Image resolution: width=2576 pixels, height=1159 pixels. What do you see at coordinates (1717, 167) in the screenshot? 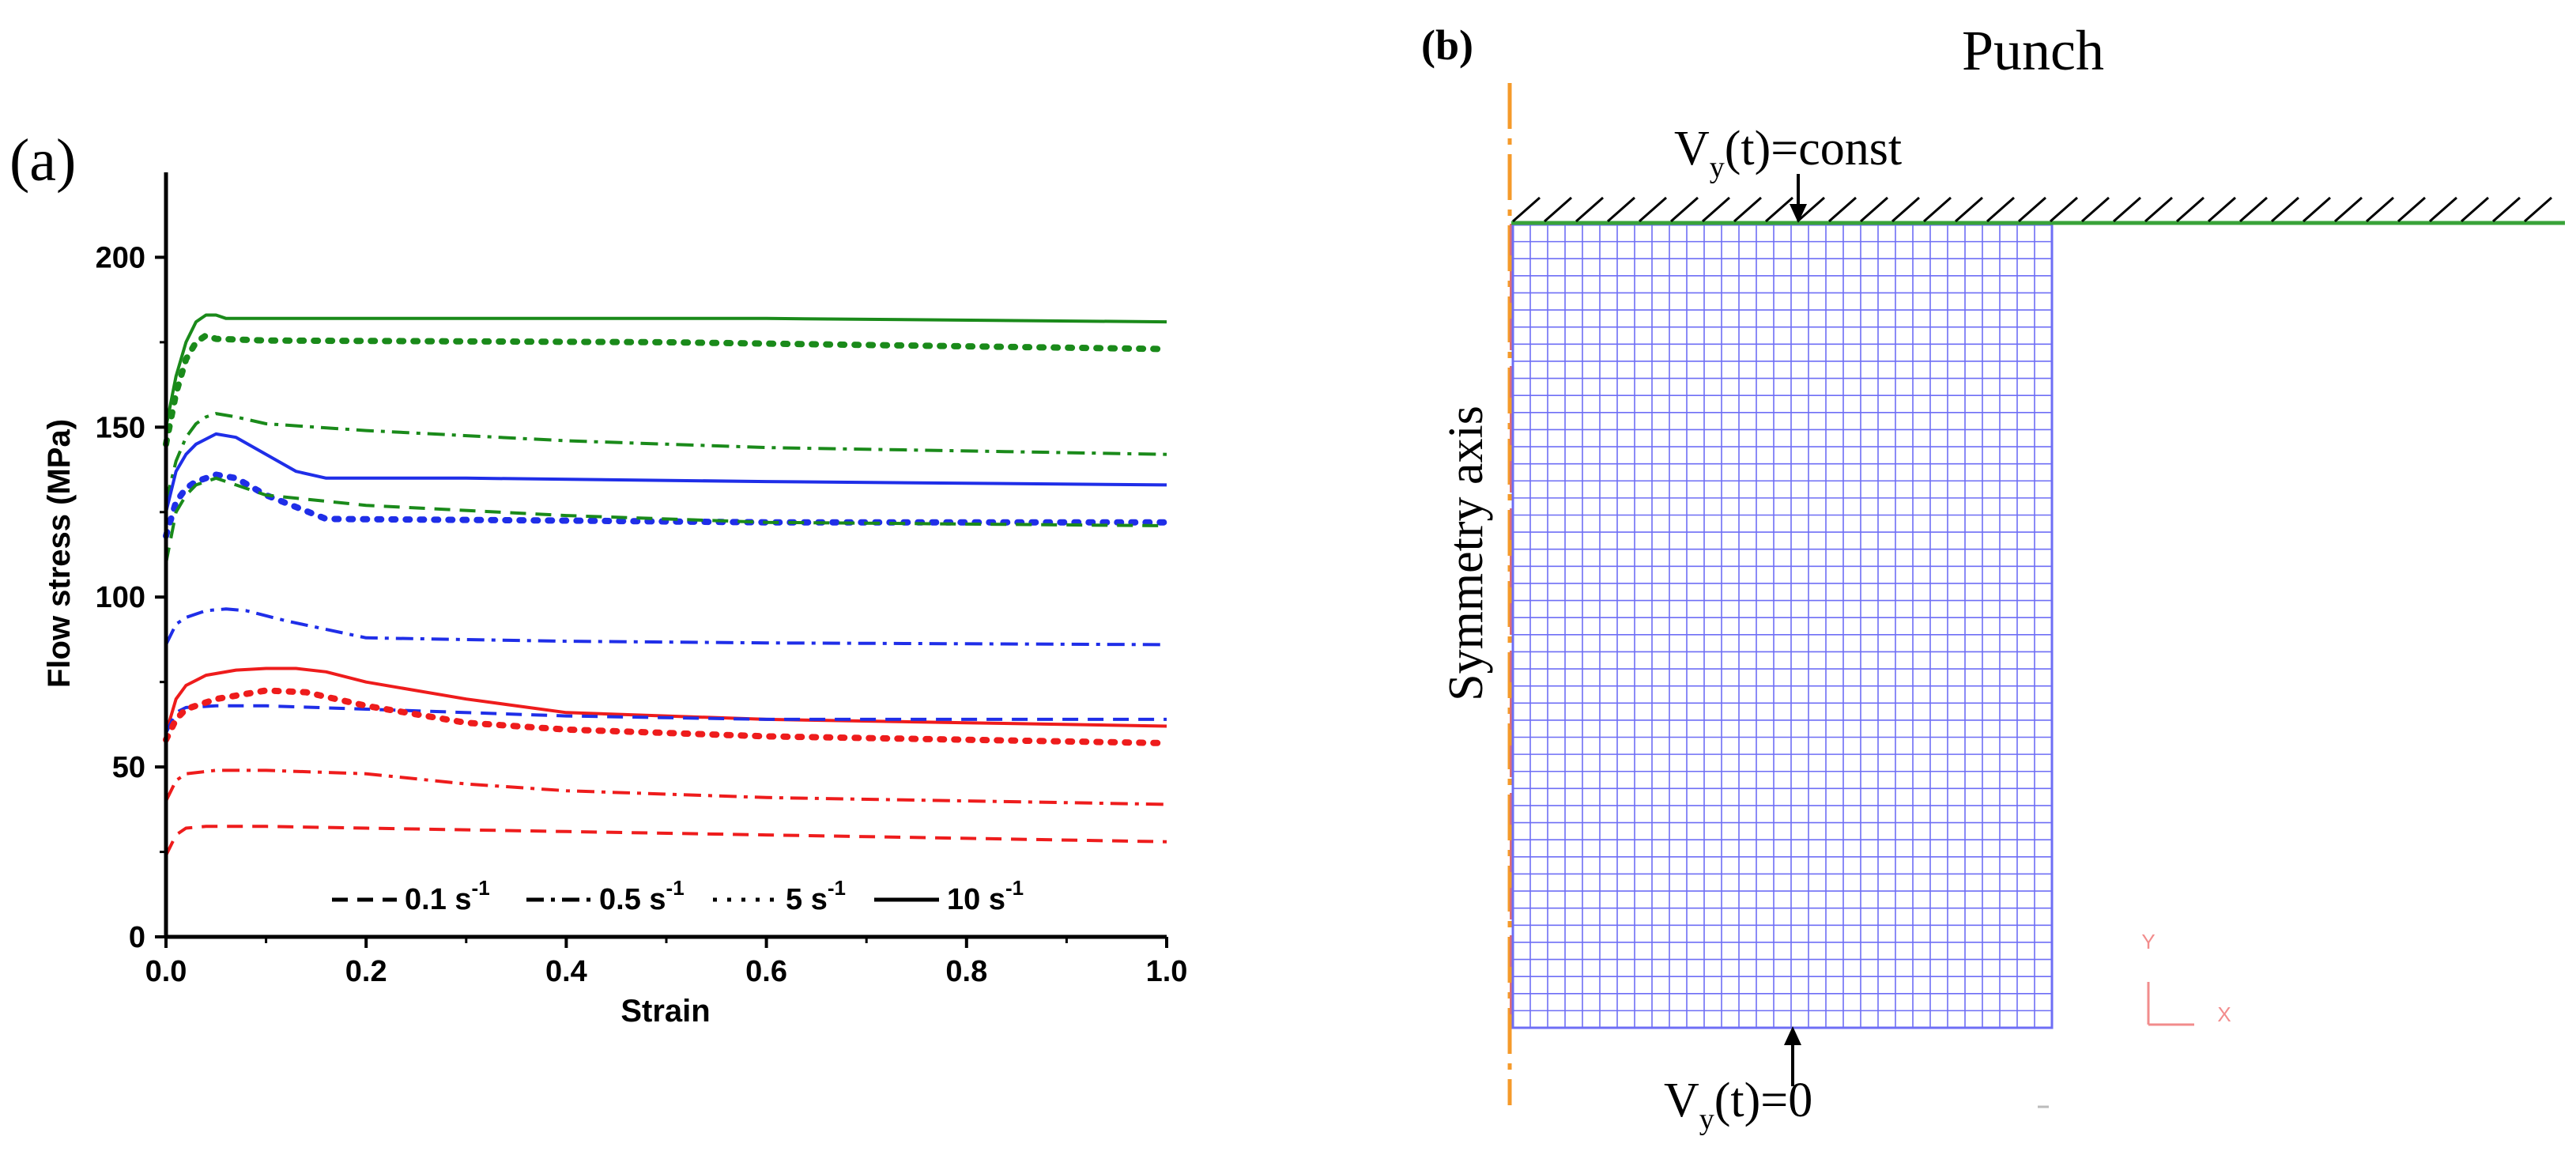
I see `top-velocity-sub: y` at bounding box center [1717, 167].